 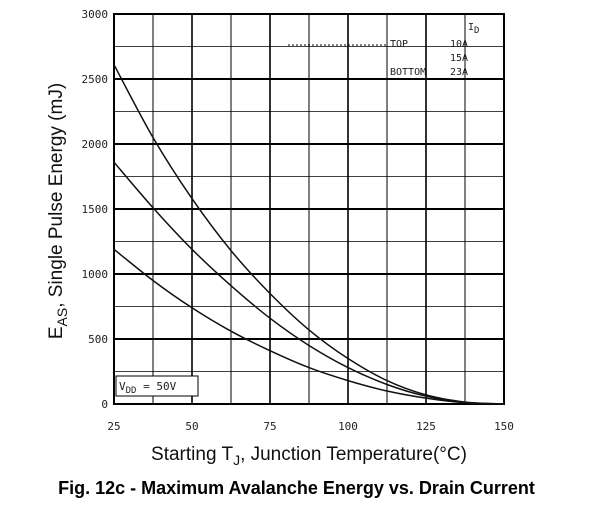 I want to click on y-tick-label: 3000, so click(x=95, y=14).